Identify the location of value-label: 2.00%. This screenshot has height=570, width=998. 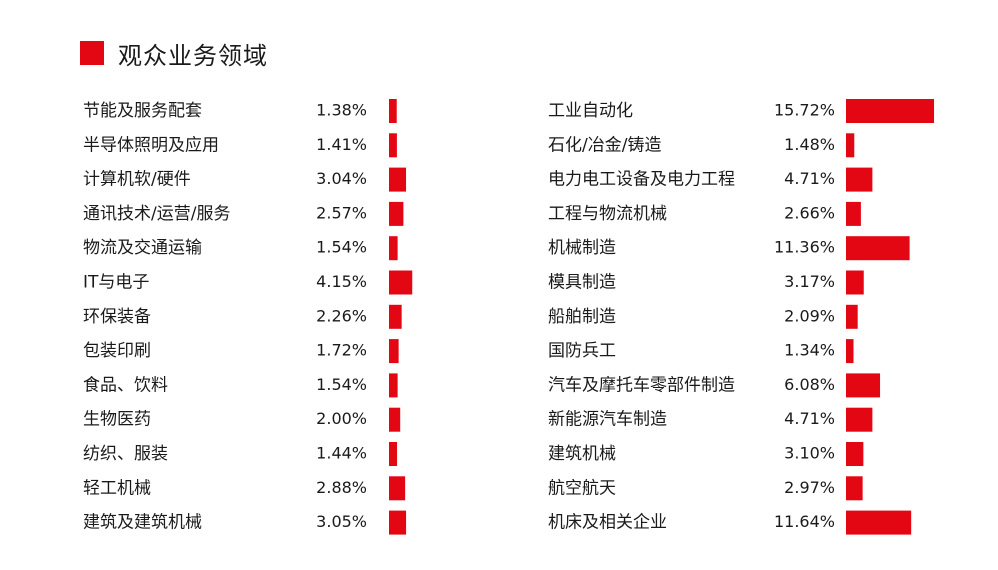
(341, 418).